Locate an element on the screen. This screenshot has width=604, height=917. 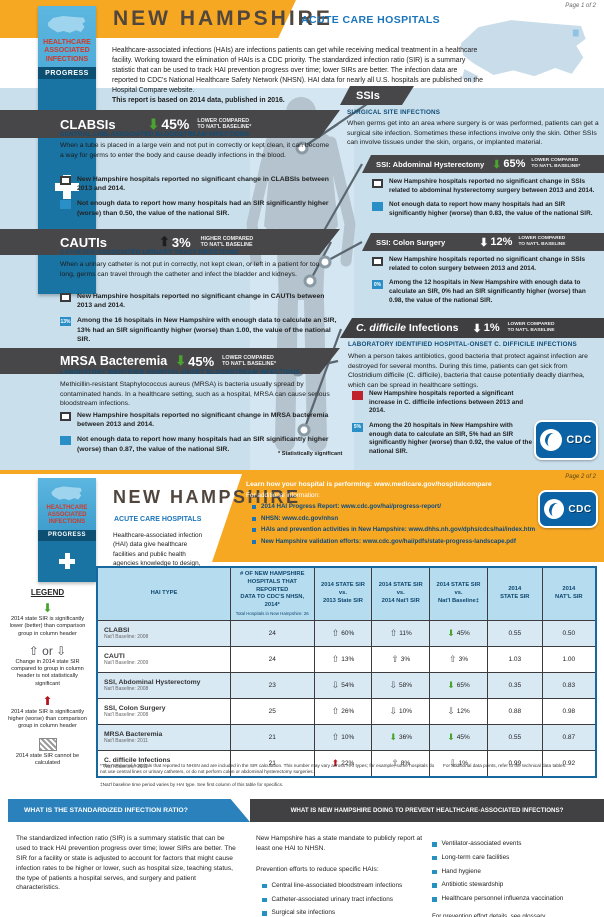
natl-sir-cell: 0.83 is located at coordinates (569, 685).